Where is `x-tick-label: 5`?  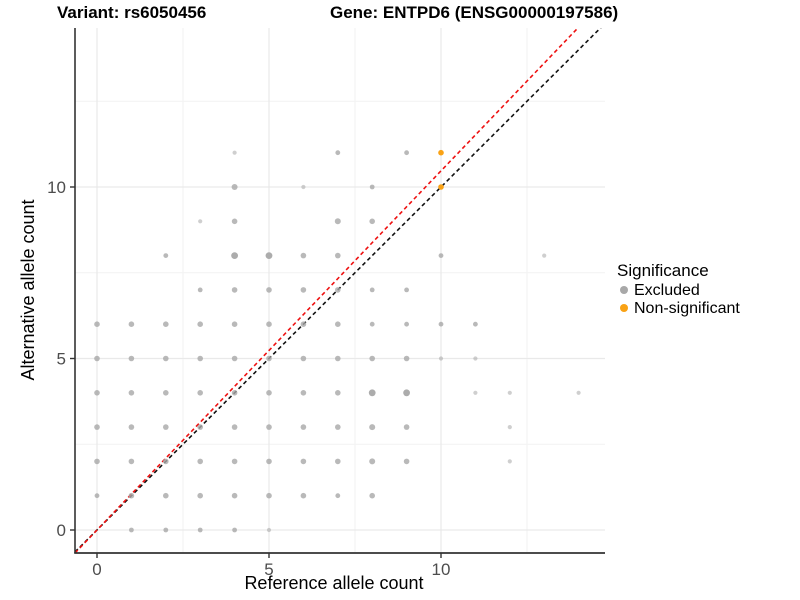 x-tick-label: 5 is located at coordinates (268, 569).